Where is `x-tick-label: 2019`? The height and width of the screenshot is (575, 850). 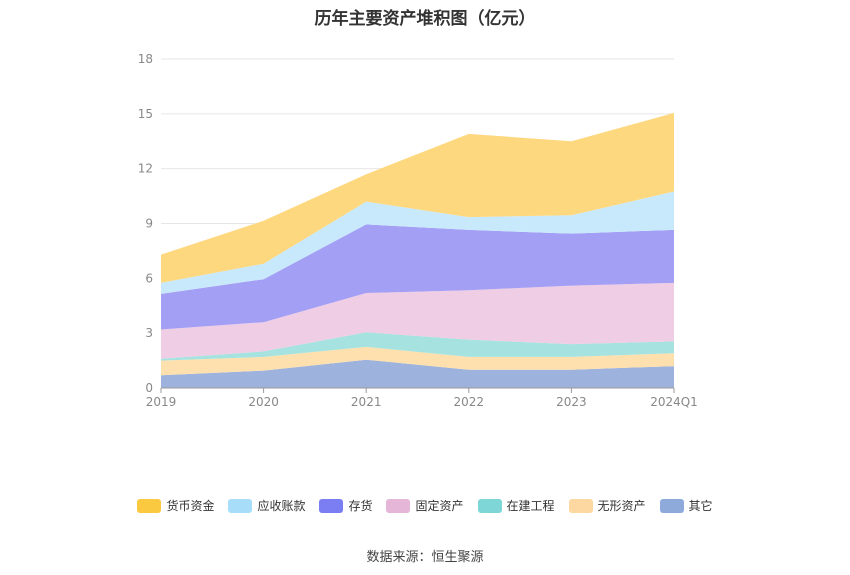 x-tick-label: 2019 is located at coordinates (161, 402).